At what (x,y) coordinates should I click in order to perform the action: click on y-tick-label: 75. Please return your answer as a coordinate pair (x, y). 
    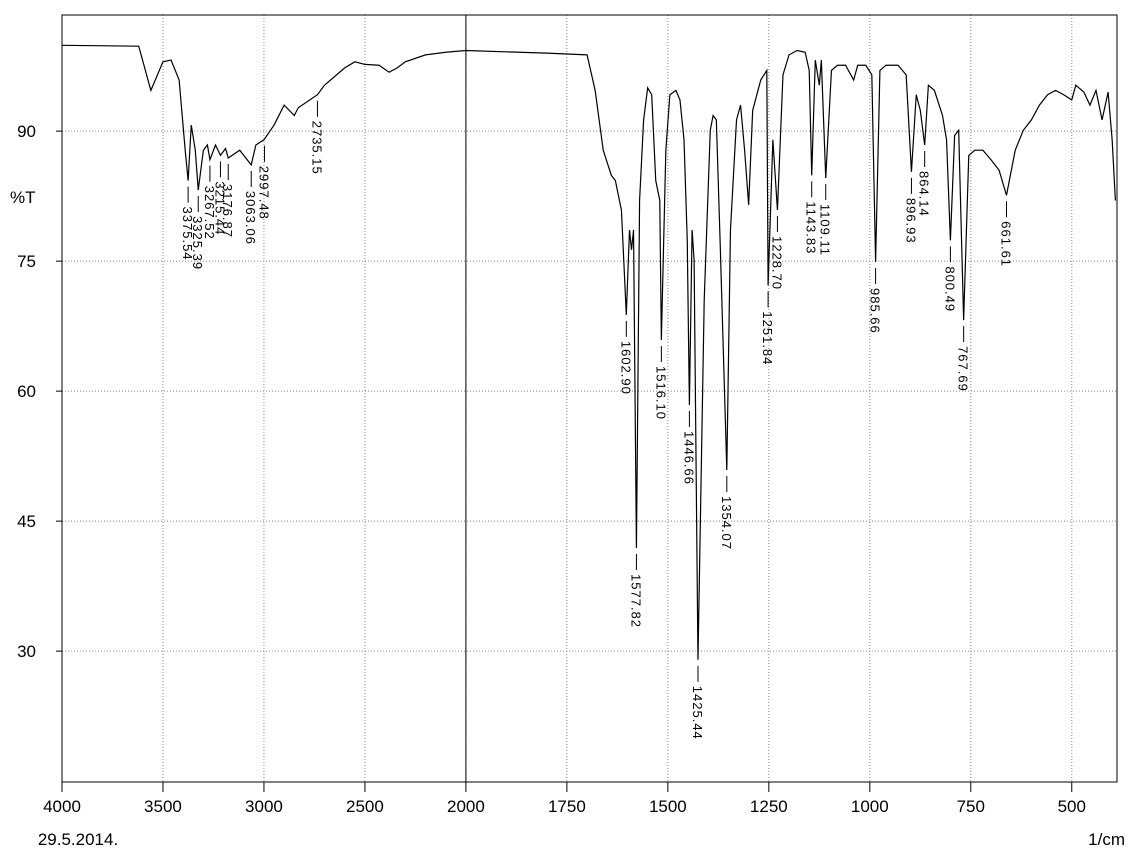
    Looking at the image, I should click on (26, 261).